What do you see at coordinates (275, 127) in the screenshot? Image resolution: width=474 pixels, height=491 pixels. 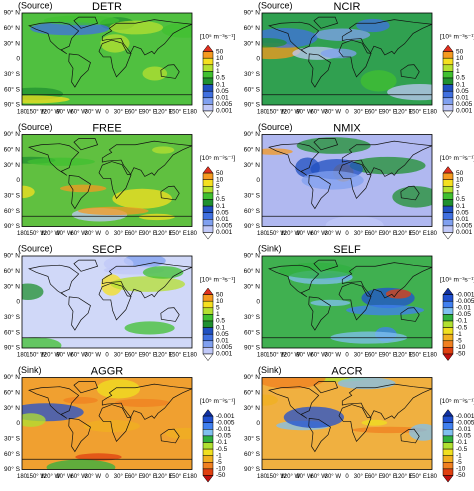 I see `panel-tag: (Source)` at bounding box center [275, 127].